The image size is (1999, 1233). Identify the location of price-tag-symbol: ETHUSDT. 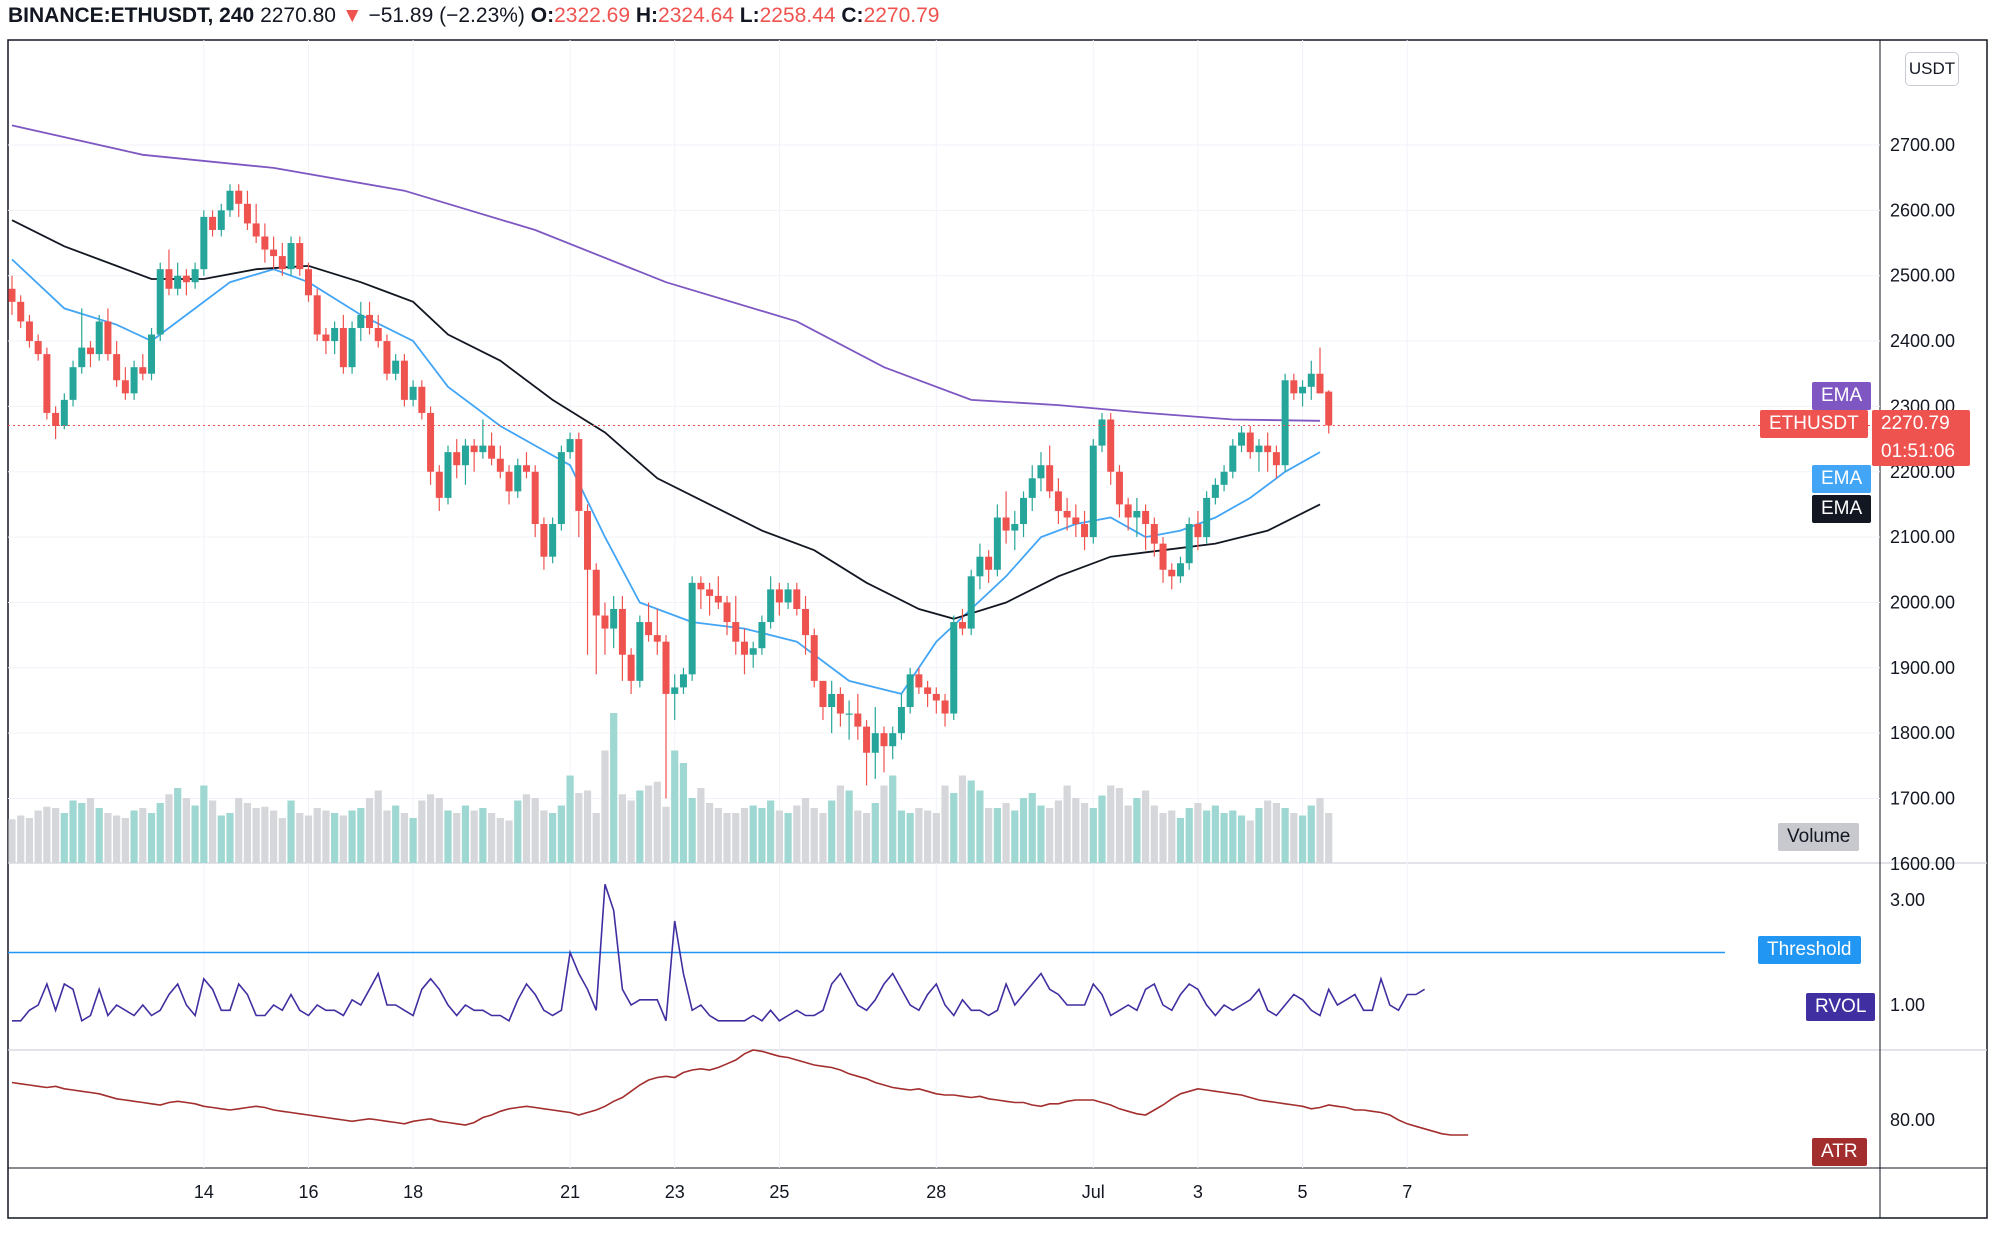
(1814, 424).